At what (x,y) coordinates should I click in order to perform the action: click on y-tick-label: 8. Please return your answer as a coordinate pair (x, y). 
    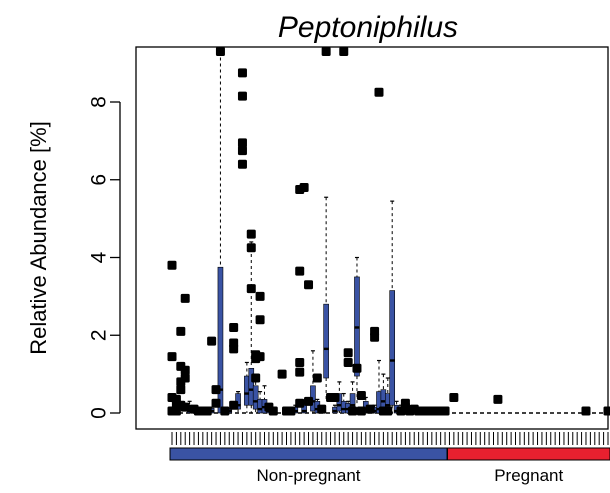
    Looking at the image, I should click on (99, 102).